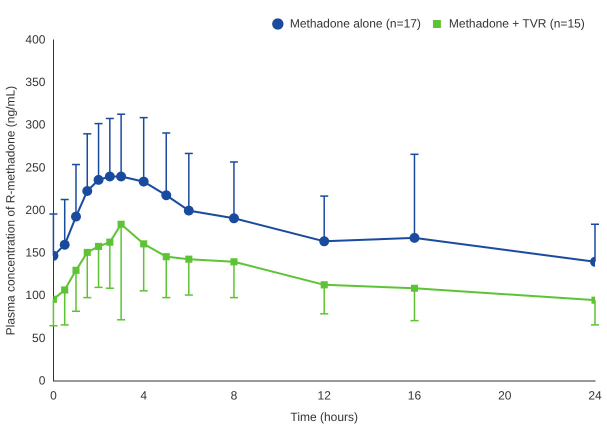  Describe the element at coordinates (35, 167) in the screenshot. I see `y-tick-label: 250` at that location.